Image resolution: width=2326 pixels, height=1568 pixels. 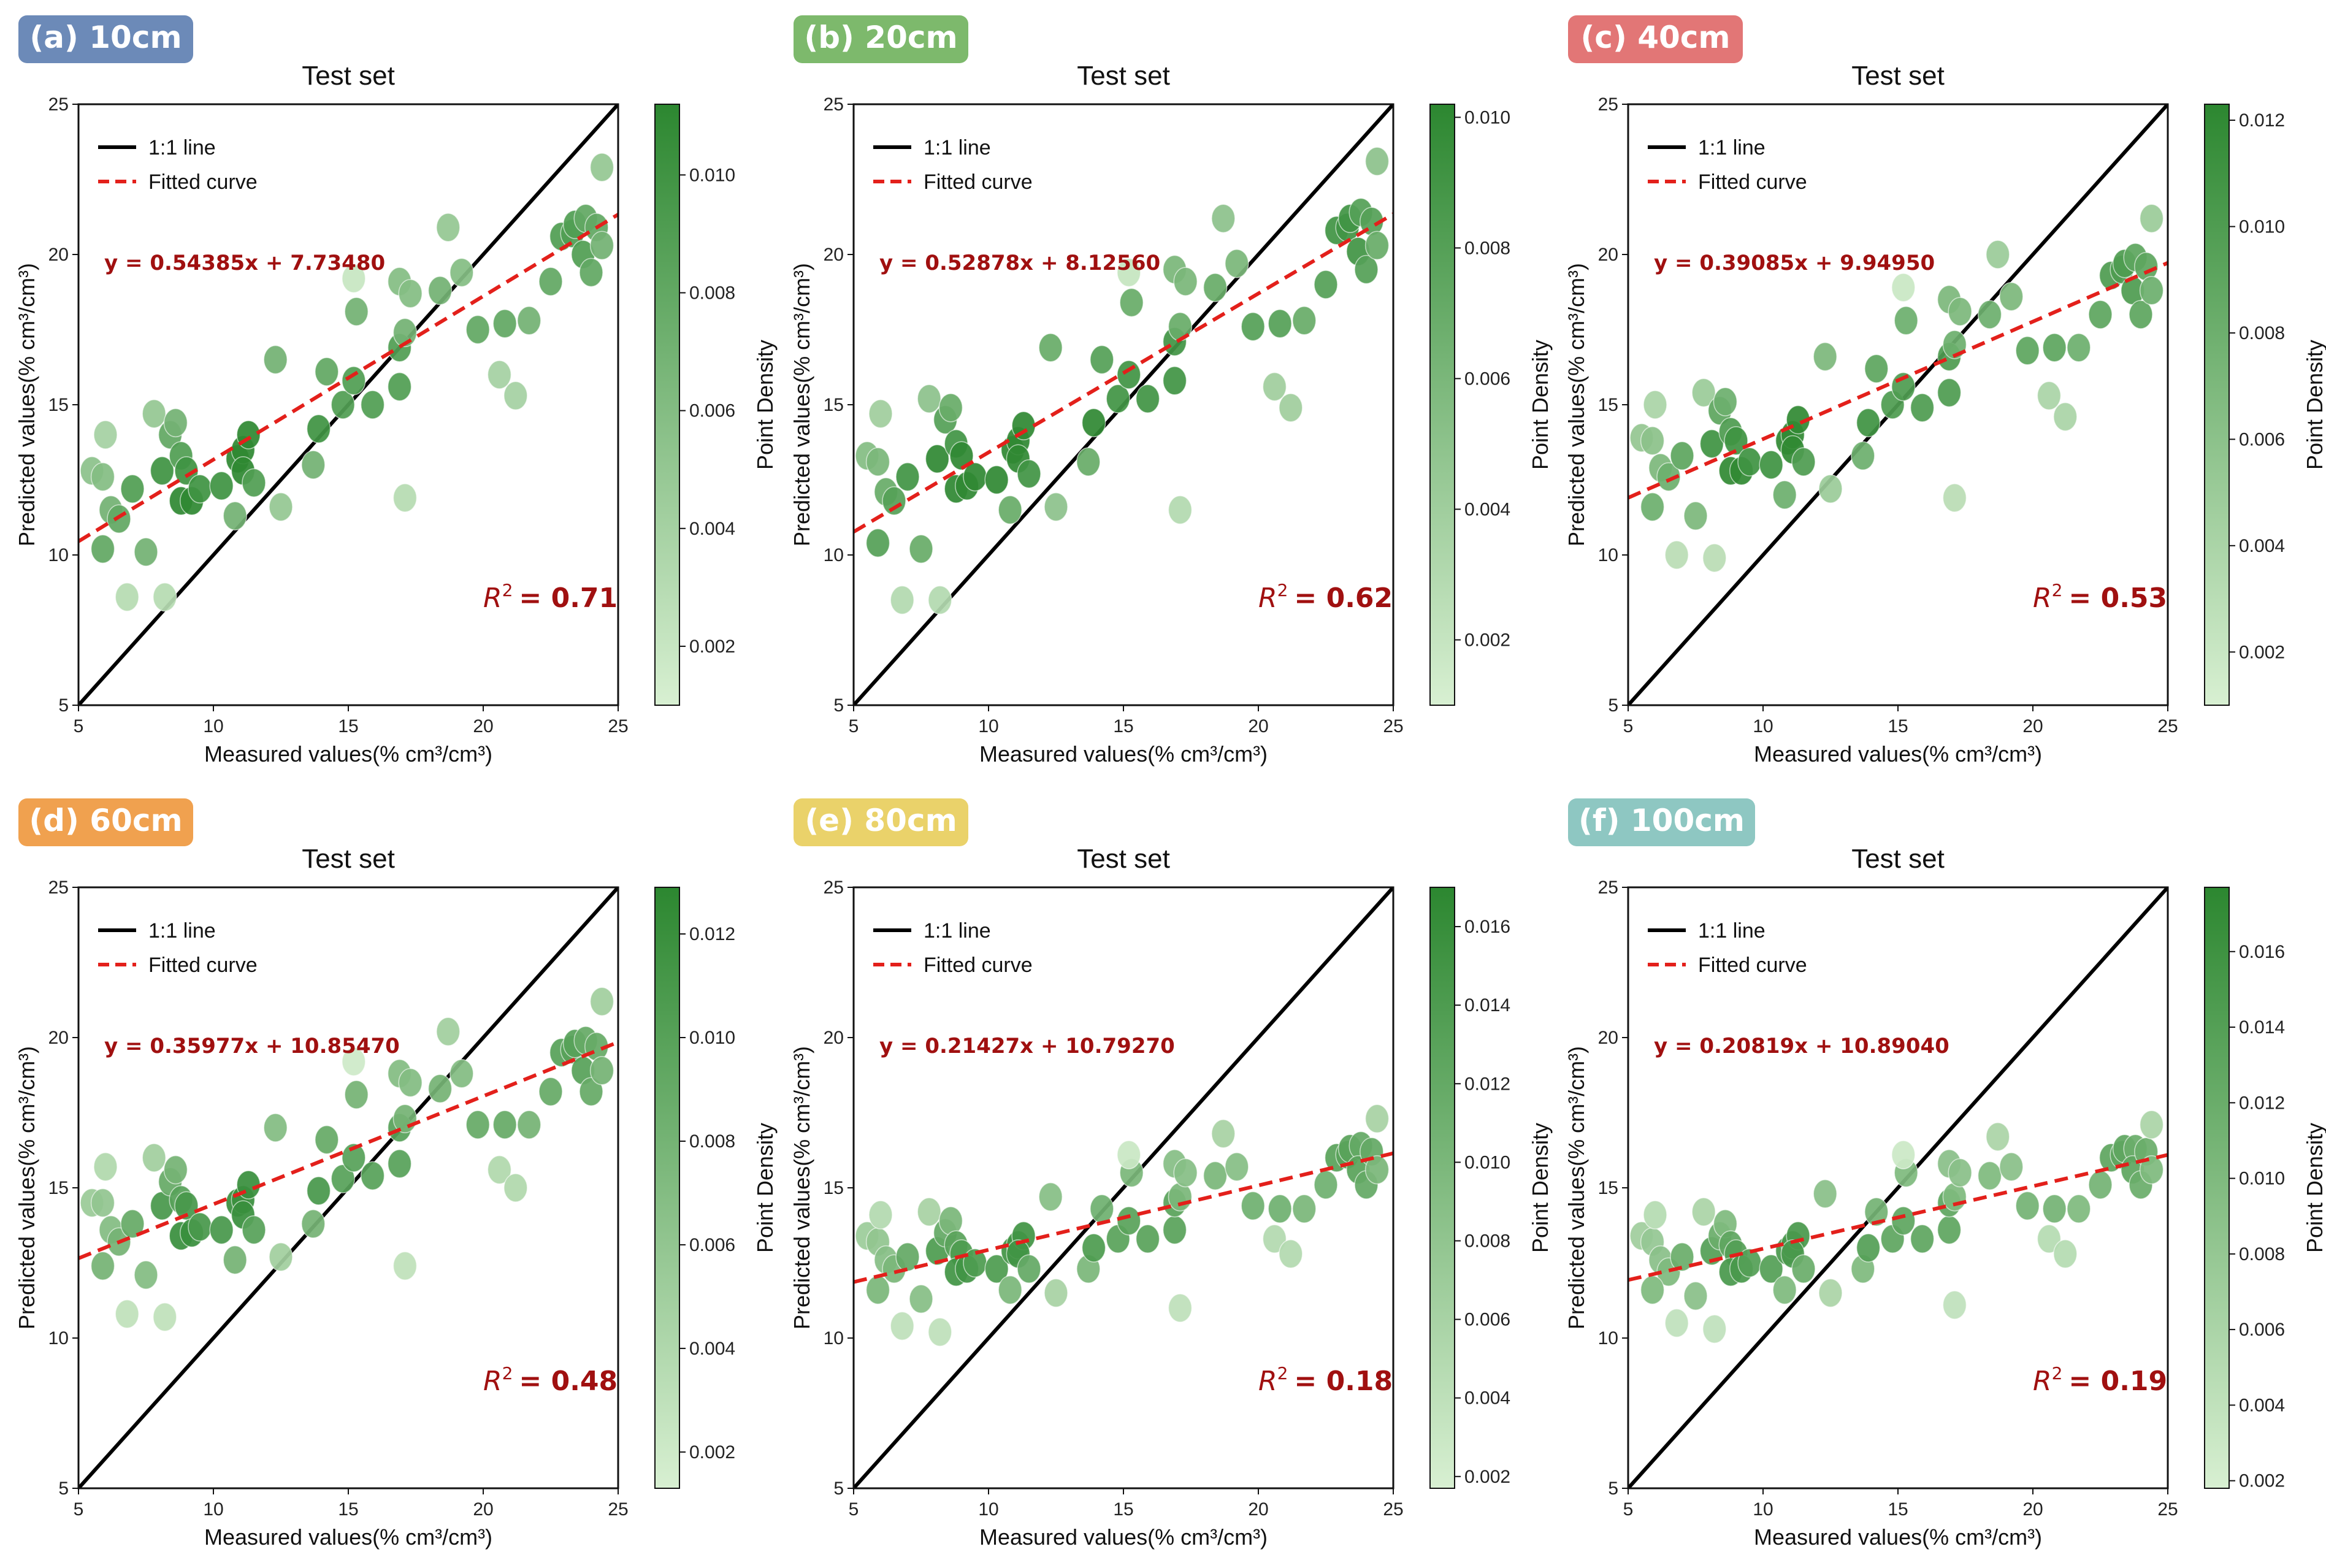 What do you see at coordinates (1628, 726) in the screenshot?
I see `x-tick-label: 5` at bounding box center [1628, 726].